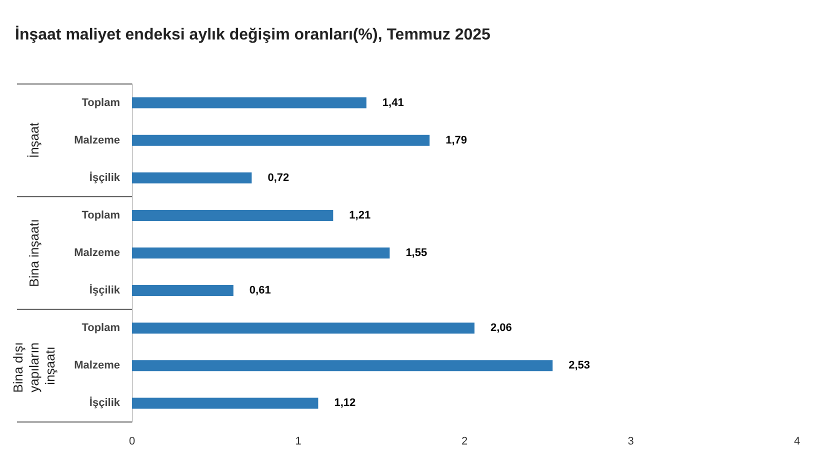 This screenshot has width=820, height=461. What do you see at coordinates (797, 442) in the screenshot?
I see `x-tick-label: 4` at bounding box center [797, 442].